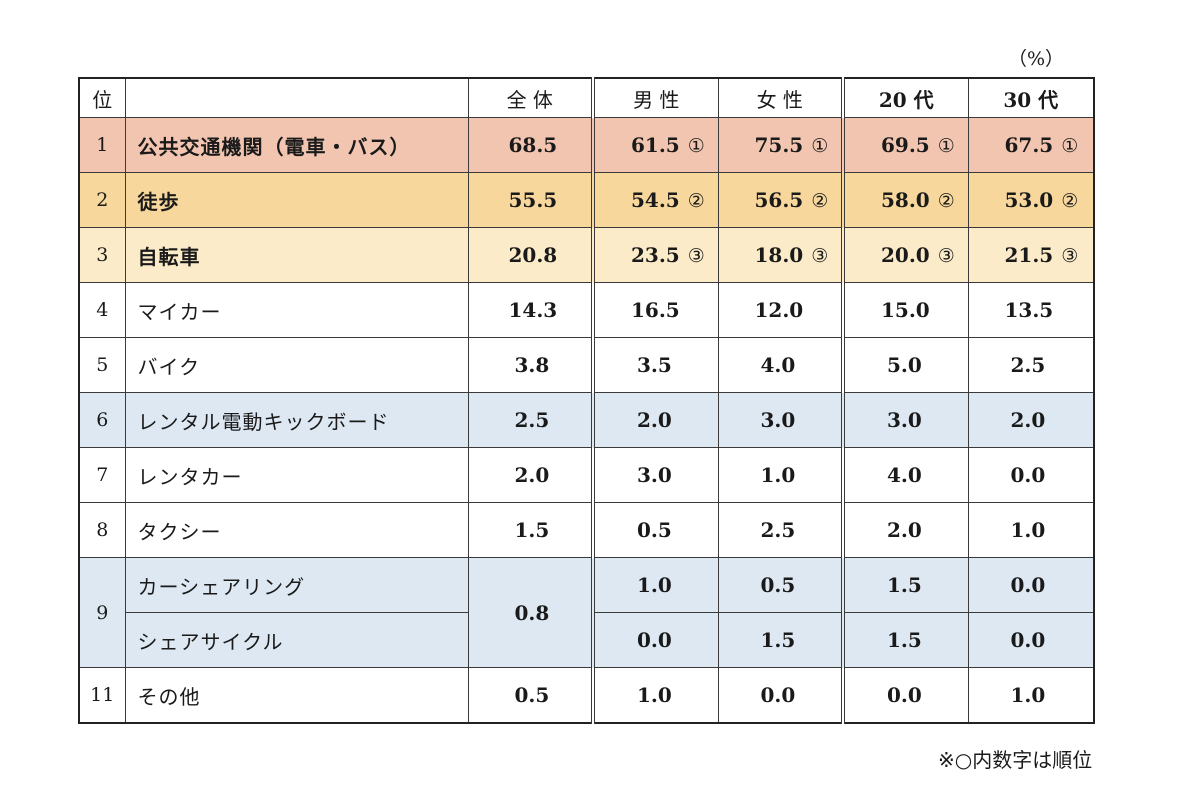 Image resolution: width=1199 pixels, height=800 pixels. I want to click on cell-male: 16.5, so click(655, 310).